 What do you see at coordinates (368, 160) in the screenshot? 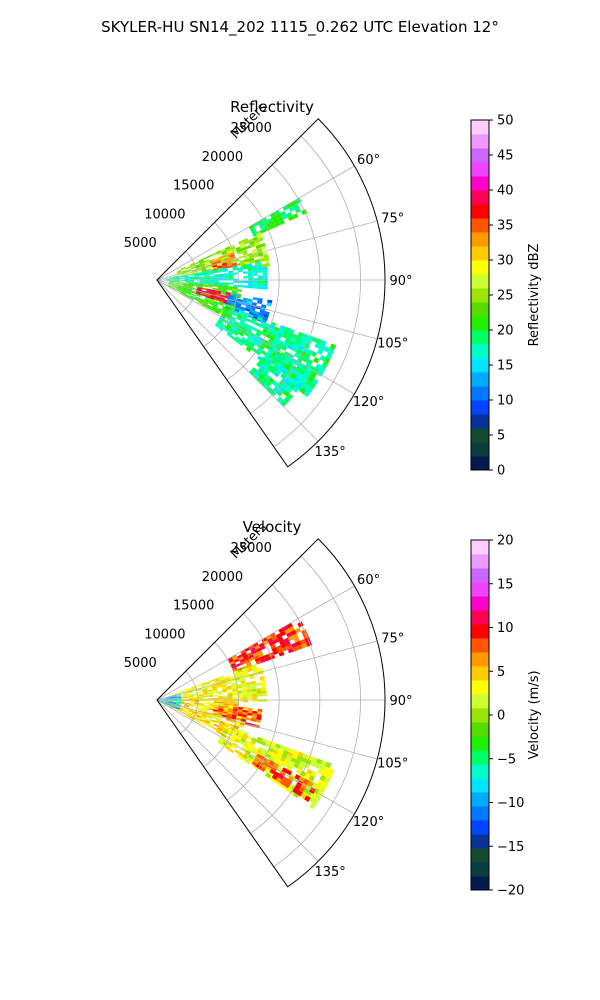
I see `azimuth-tick-label: 60°` at bounding box center [368, 160].